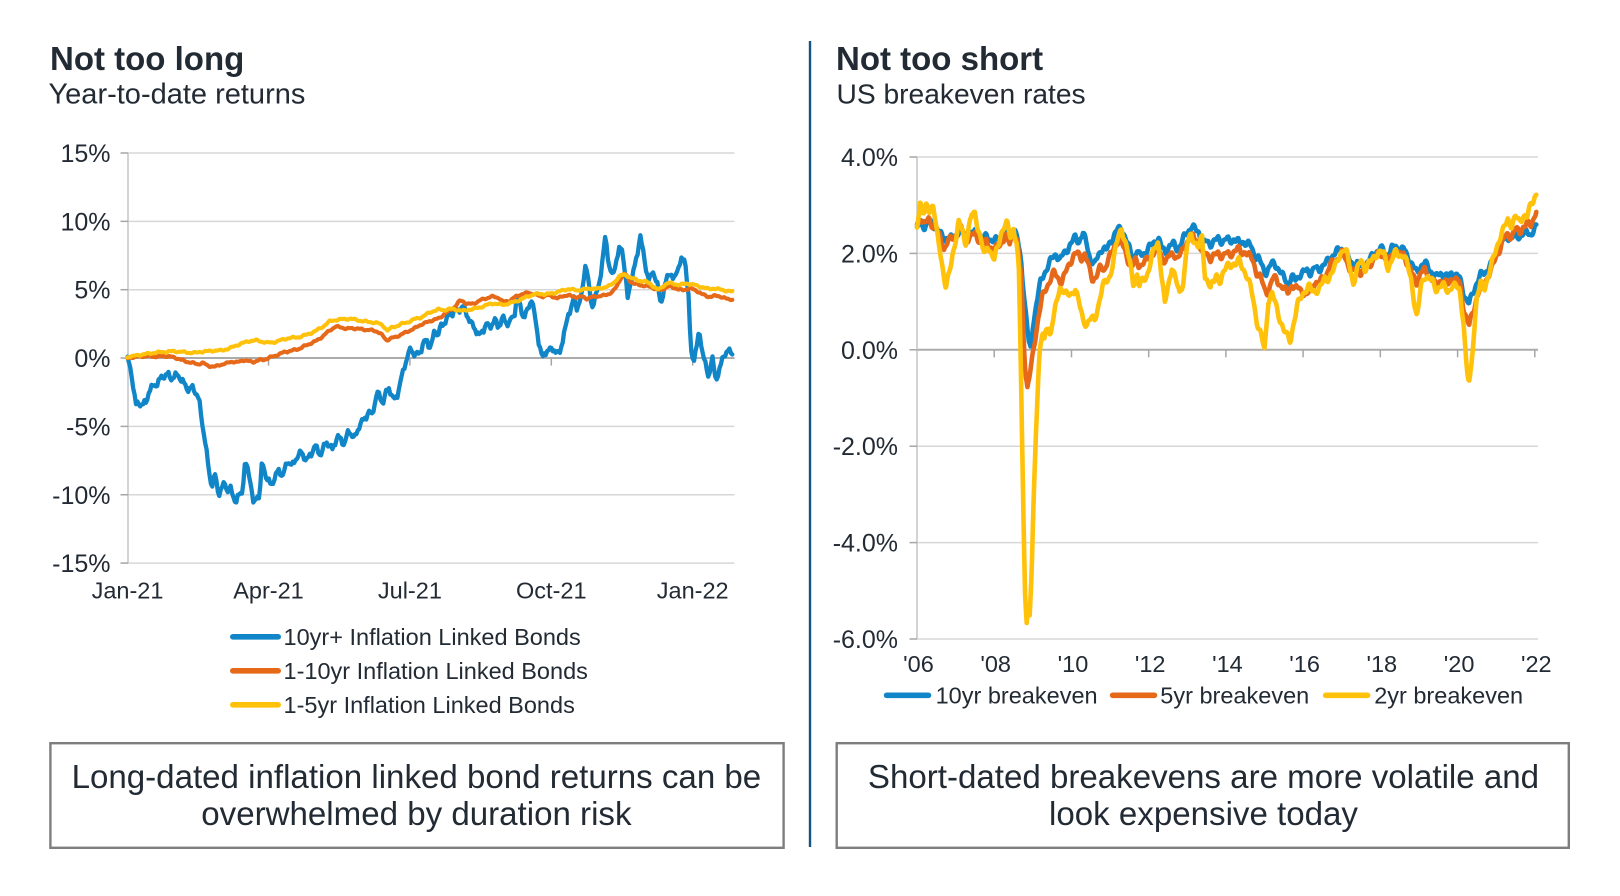 The image size is (1620, 896). What do you see at coordinates (961, 94) in the screenshot?
I see `svg-text: US breakeven rates` at bounding box center [961, 94].